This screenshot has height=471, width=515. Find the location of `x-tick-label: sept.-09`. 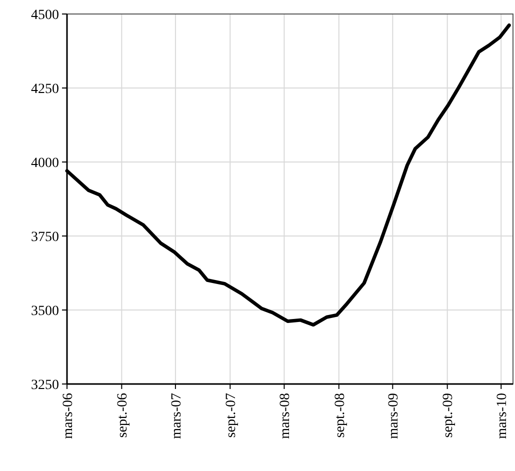

x-tick-label: sept.-09 is located at coordinates (448, 415).